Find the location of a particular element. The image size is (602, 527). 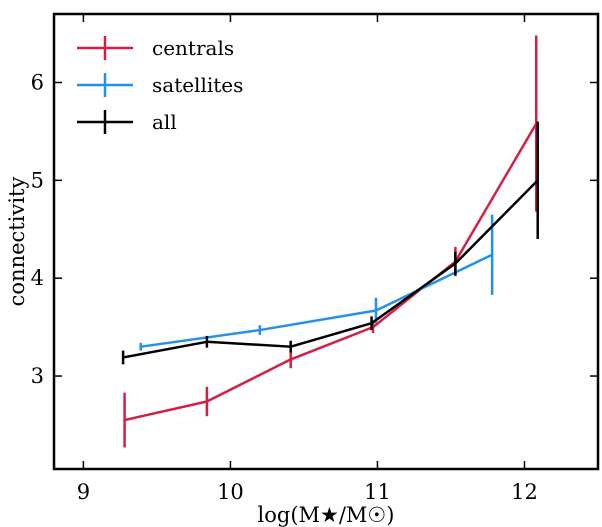

legend: centrals satellites all is located at coordinates (160, 85).